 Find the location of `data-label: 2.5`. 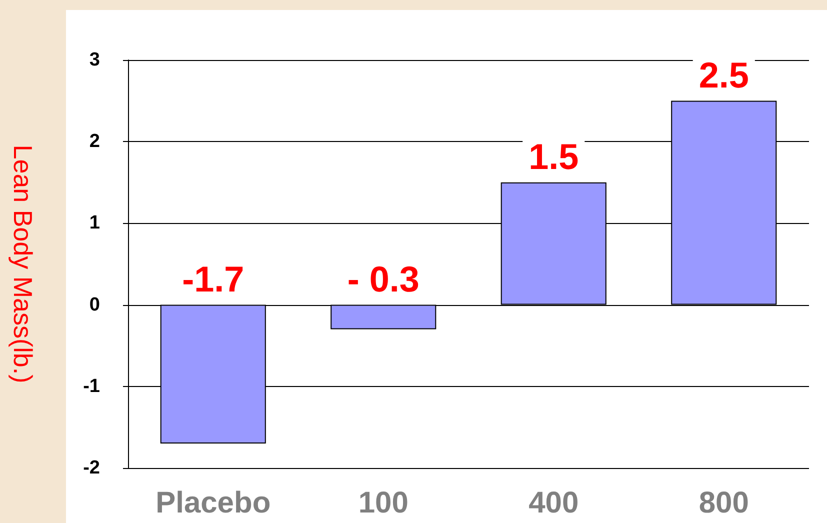

data-label: 2.5 is located at coordinates (723, 75).